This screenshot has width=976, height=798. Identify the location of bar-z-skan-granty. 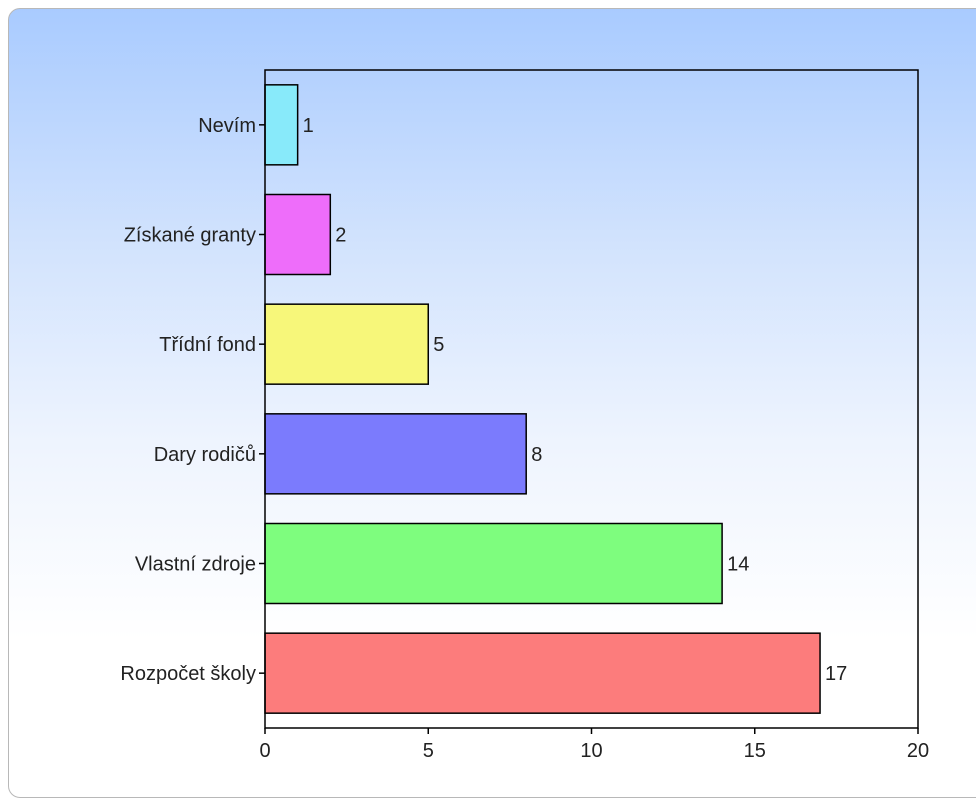
(298, 234).